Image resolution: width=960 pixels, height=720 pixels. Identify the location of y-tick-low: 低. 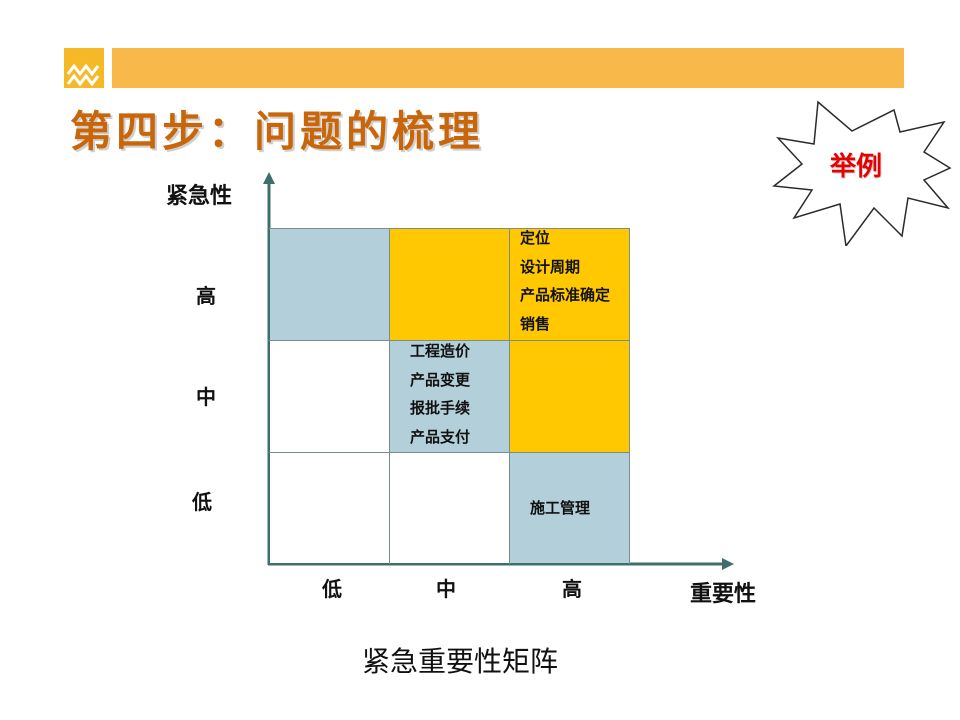
(202, 502).